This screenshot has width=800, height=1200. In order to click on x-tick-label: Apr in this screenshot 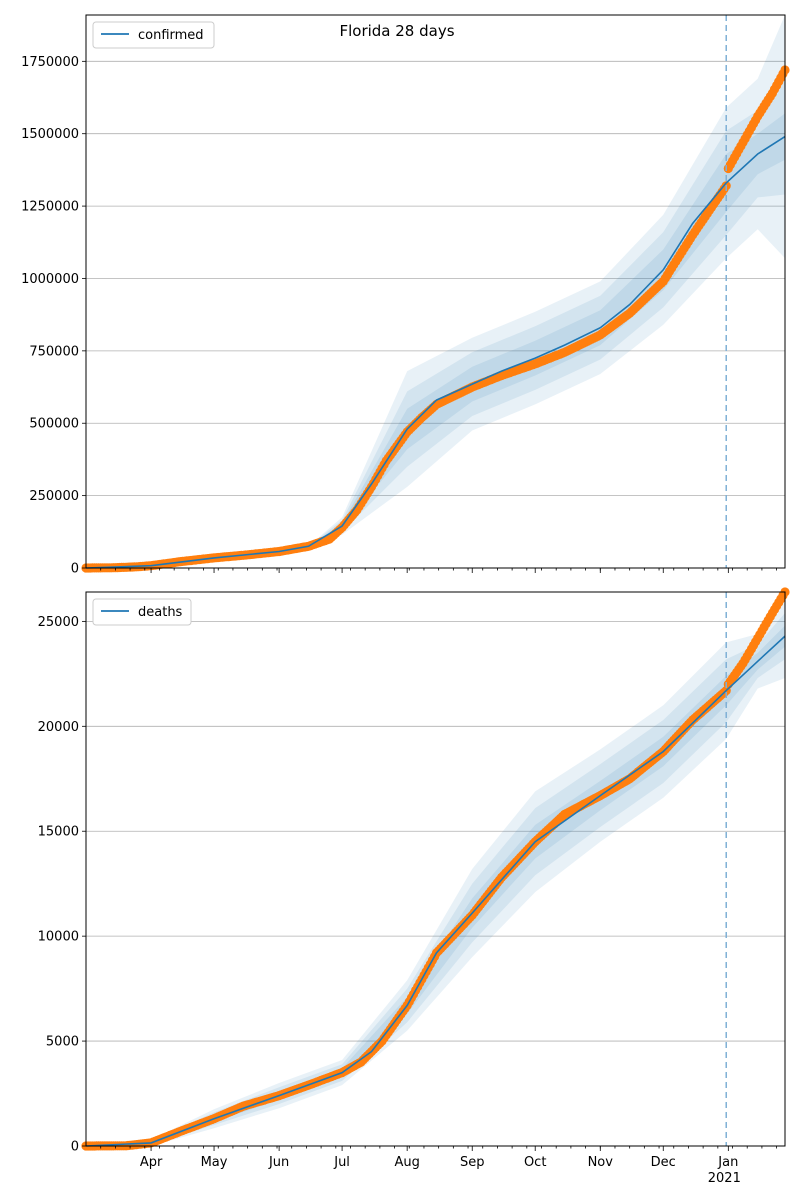, I will do `click(151, 1162)`.